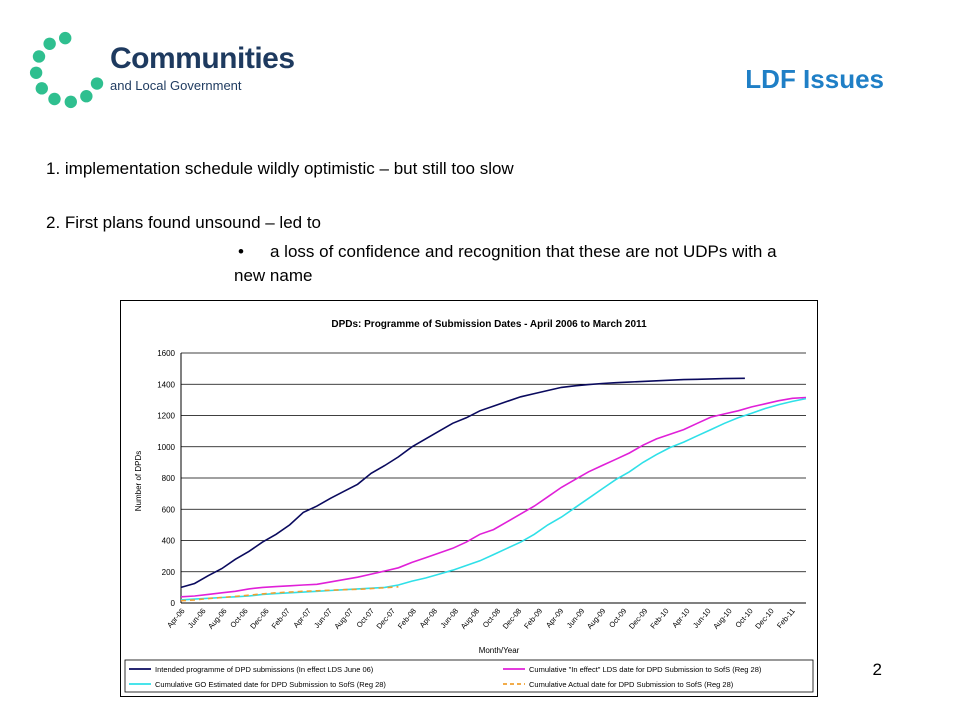 The height and width of the screenshot is (720, 960). Describe the element at coordinates (184, 222) in the screenshot. I see `point-2: 2. First plans found unsound – led to` at that location.